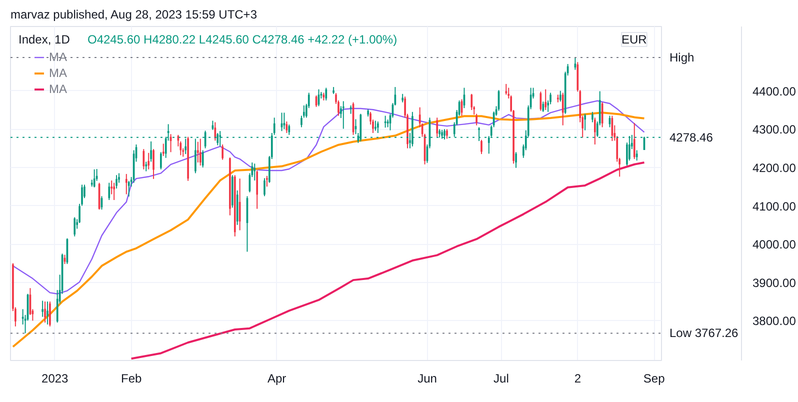 This screenshot has height=402, width=798. I want to click on y-tick-label: 4000.00, so click(774, 245).